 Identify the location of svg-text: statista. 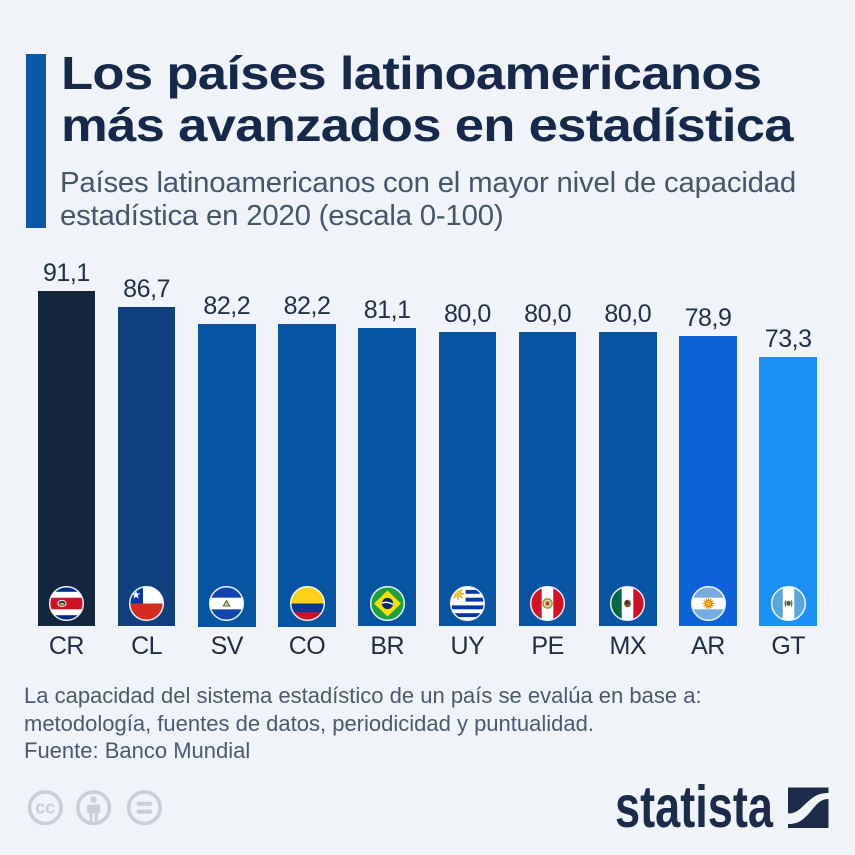
(694, 807).